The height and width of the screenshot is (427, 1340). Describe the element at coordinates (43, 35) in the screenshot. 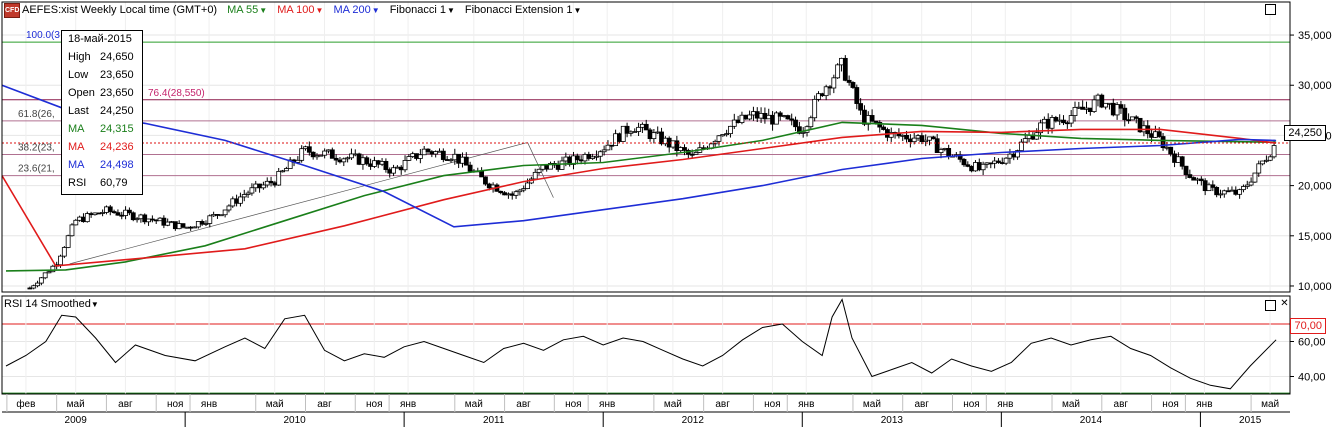

I see `fib-label: 100.0(3` at that location.